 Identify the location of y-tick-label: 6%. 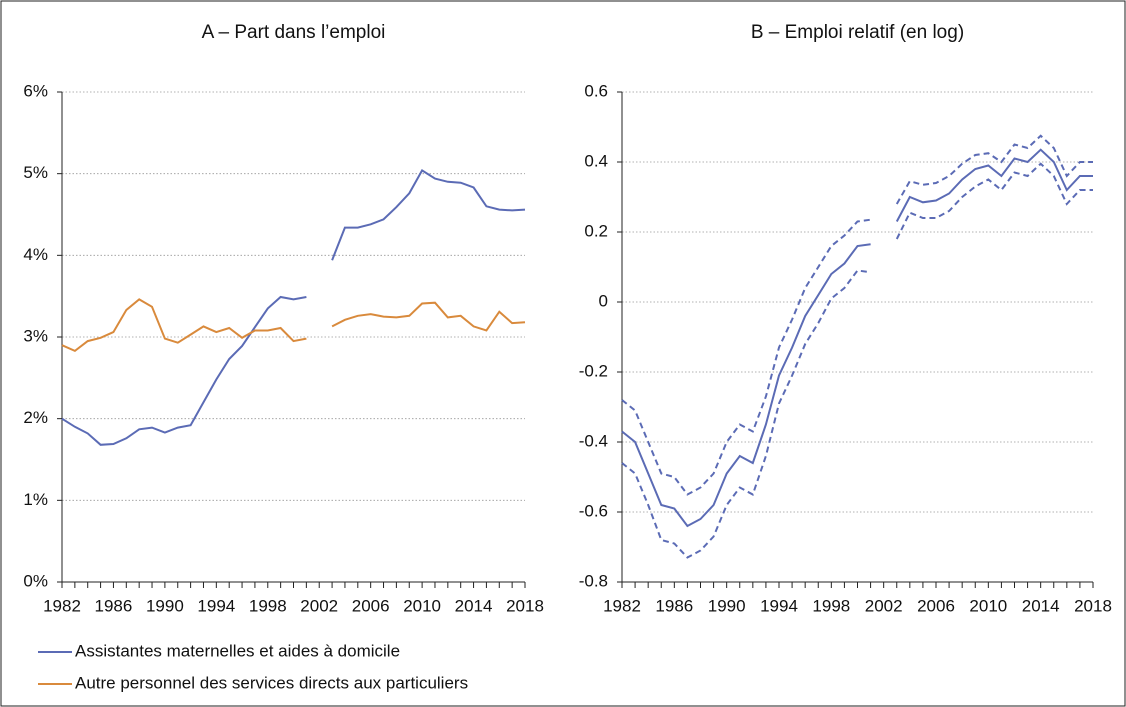
(35, 90).